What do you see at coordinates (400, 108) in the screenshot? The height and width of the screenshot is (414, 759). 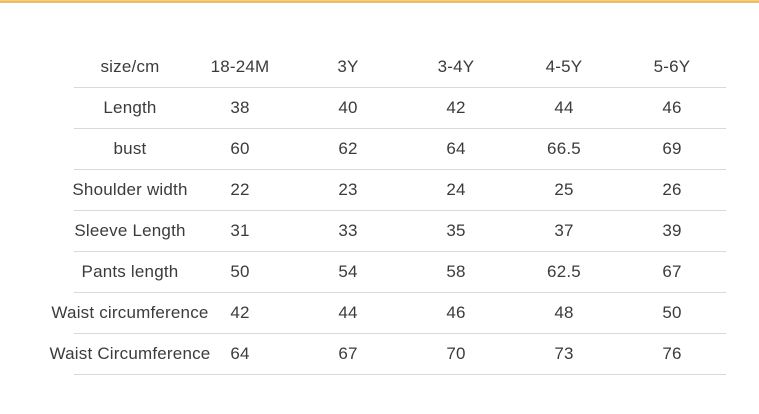 I see `table-row-length: Length 38 40 42 44 46` at bounding box center [400, 108].